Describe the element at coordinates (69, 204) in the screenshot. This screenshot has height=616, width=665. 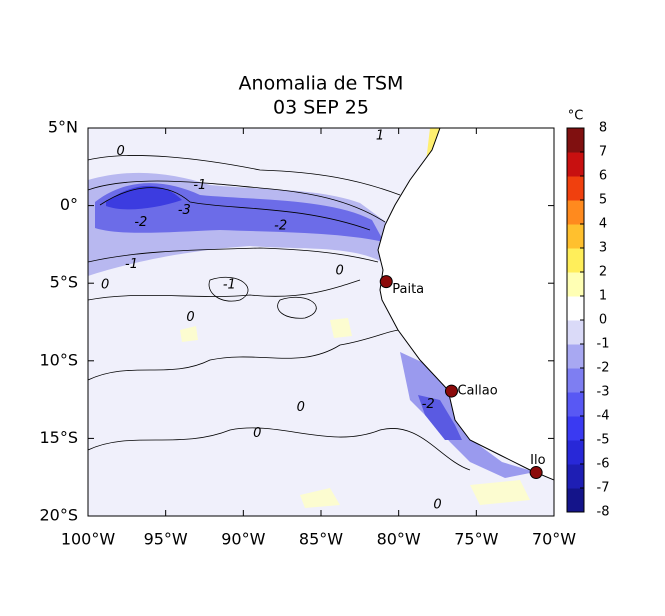
I see `y-tick-label: 0°` at that location.